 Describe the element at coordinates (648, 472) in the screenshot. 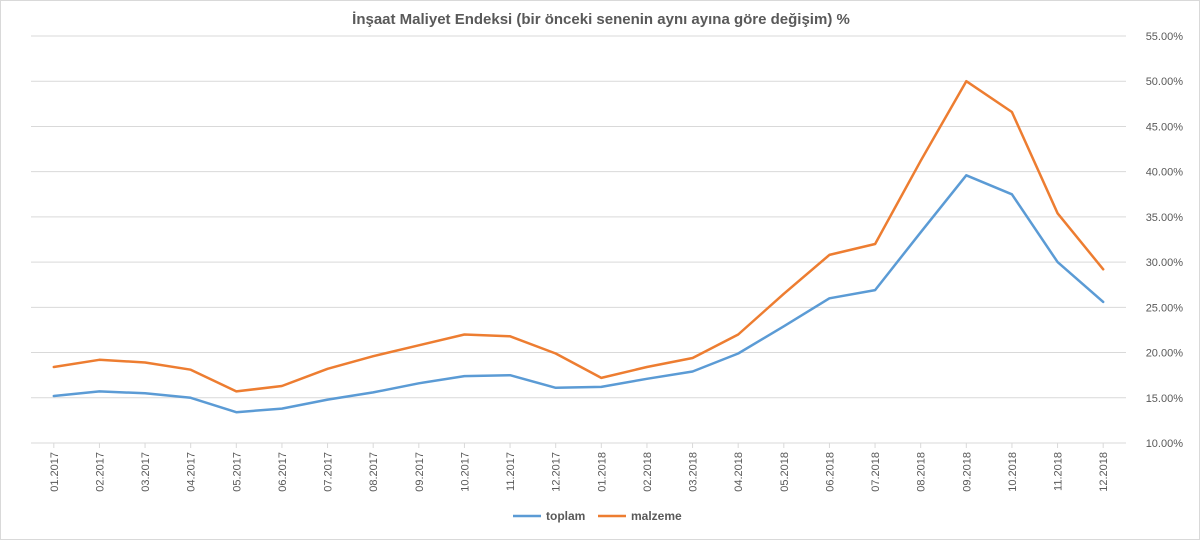

I see `x-tick-label: 02.2018` at that location.